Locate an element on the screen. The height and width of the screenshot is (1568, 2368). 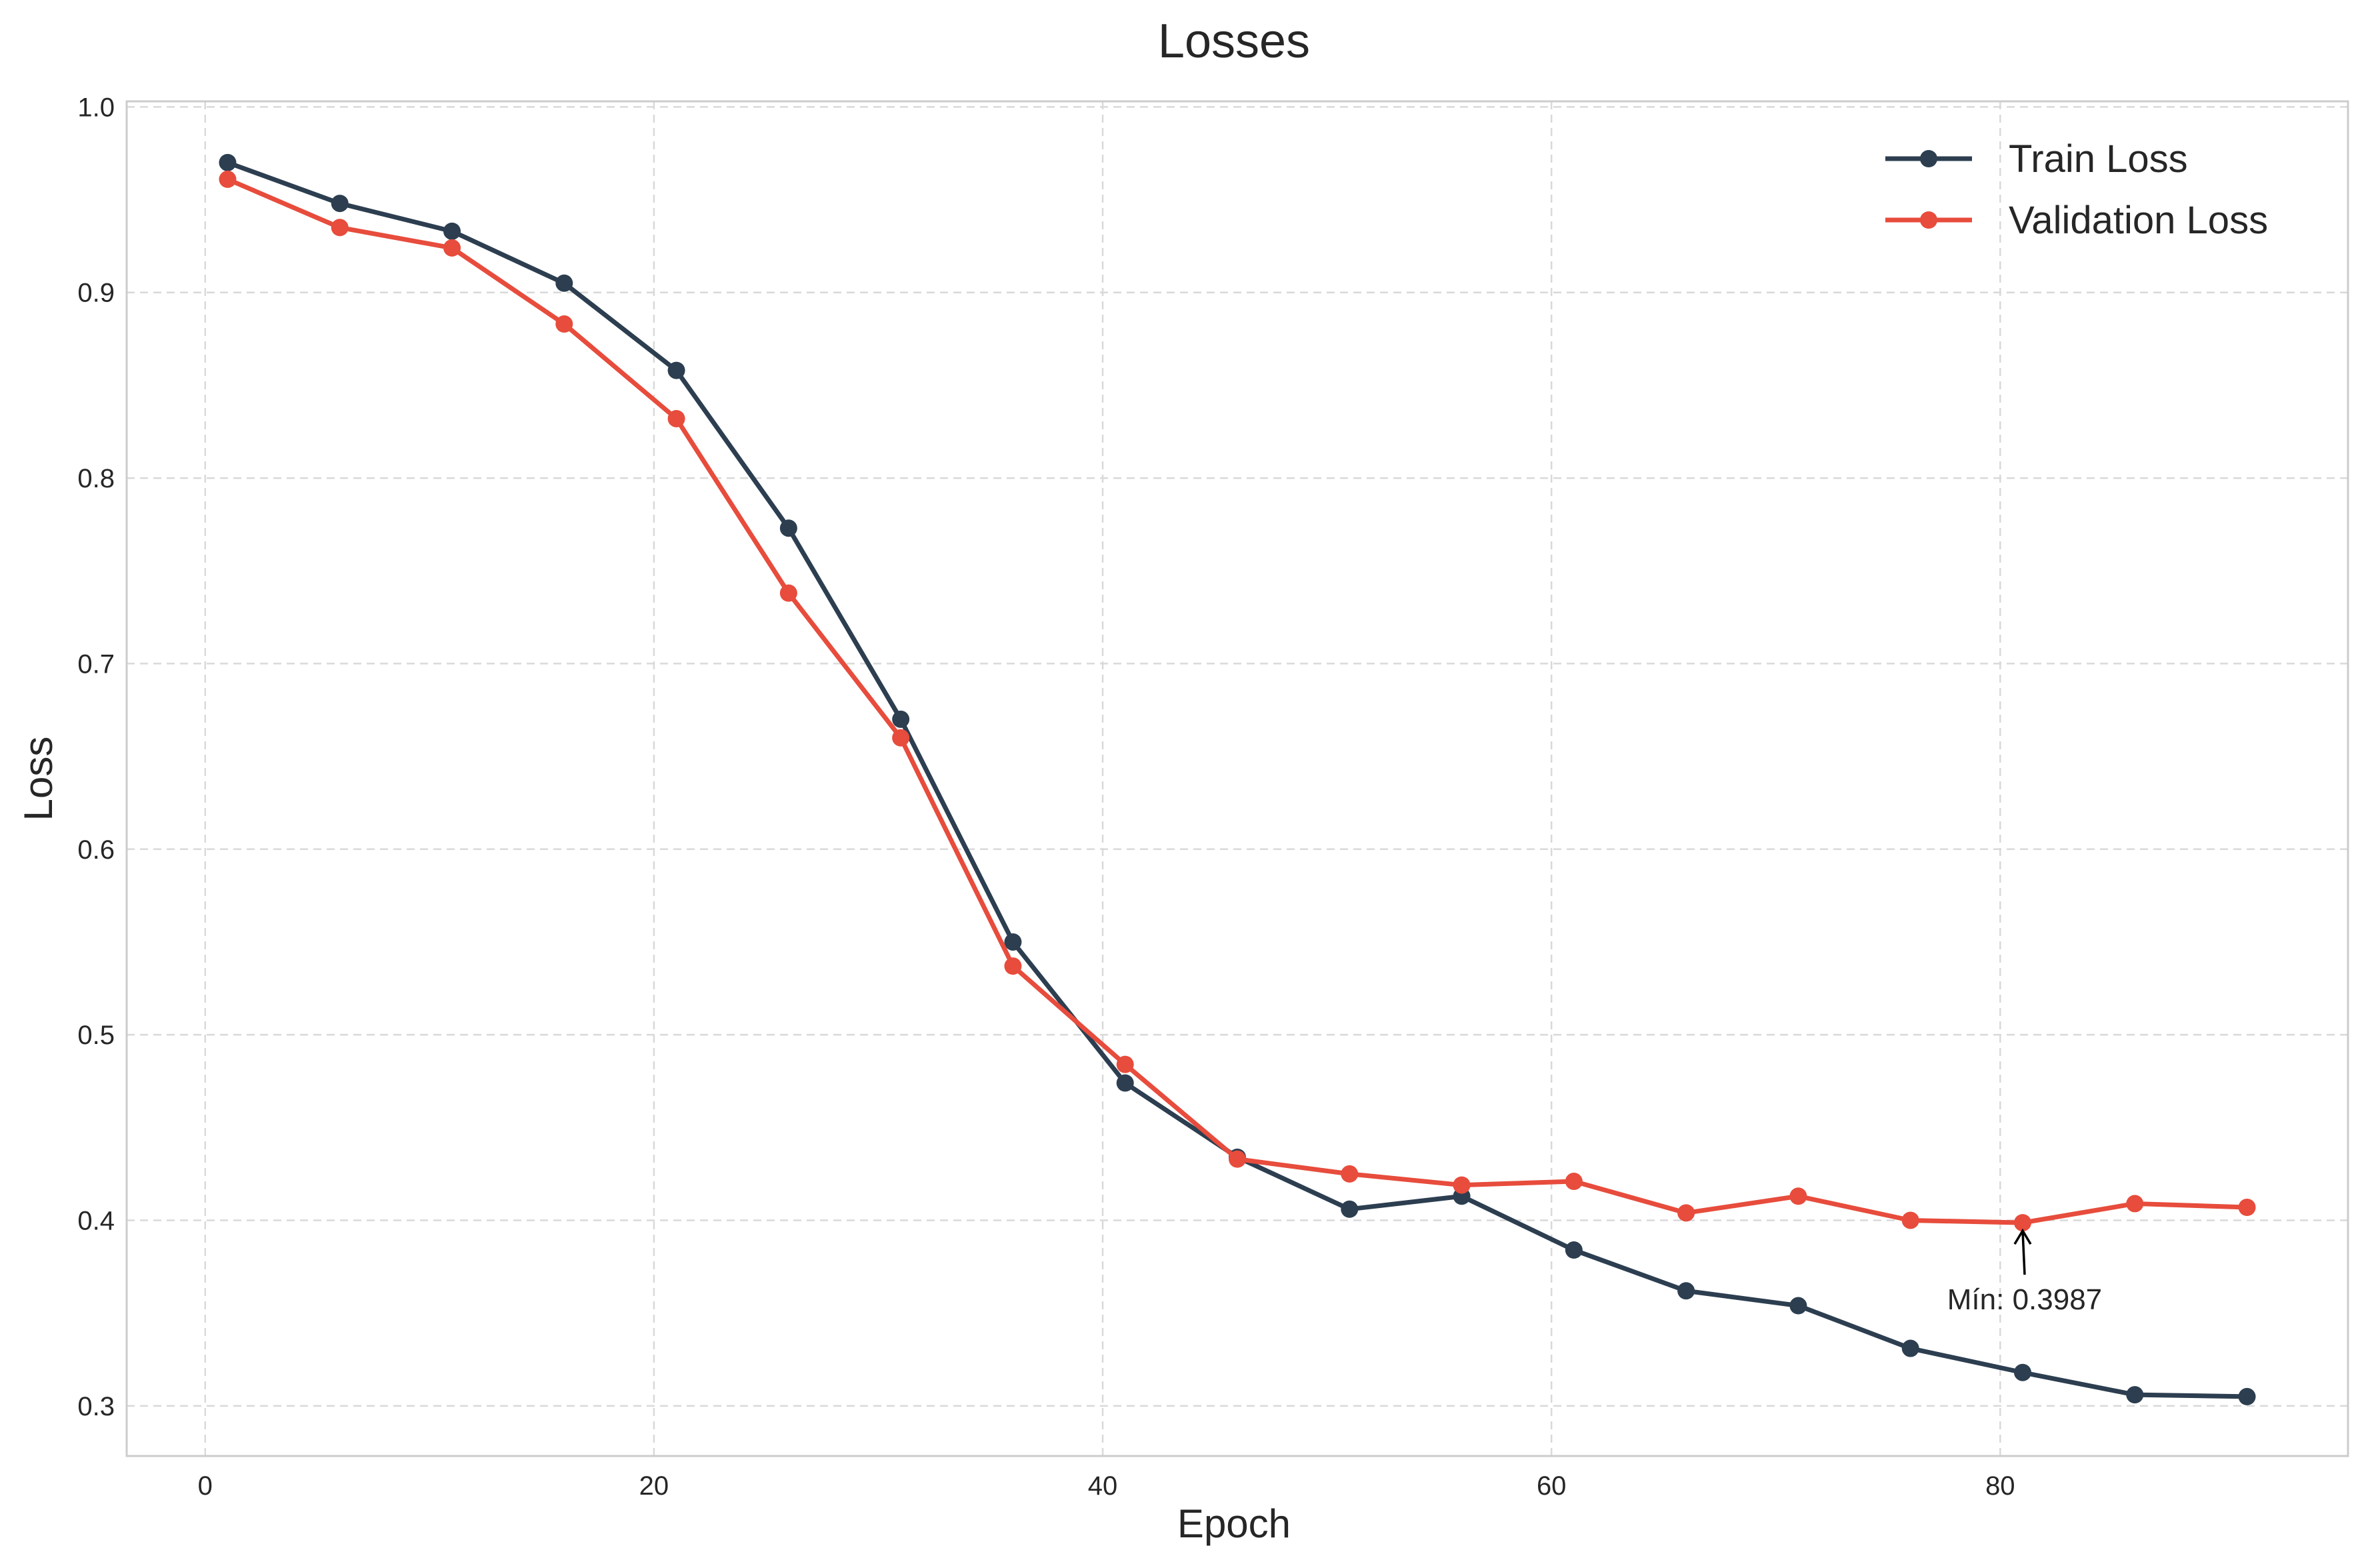
y-tick-label: 0.6 is located at coordinates (96, 850).